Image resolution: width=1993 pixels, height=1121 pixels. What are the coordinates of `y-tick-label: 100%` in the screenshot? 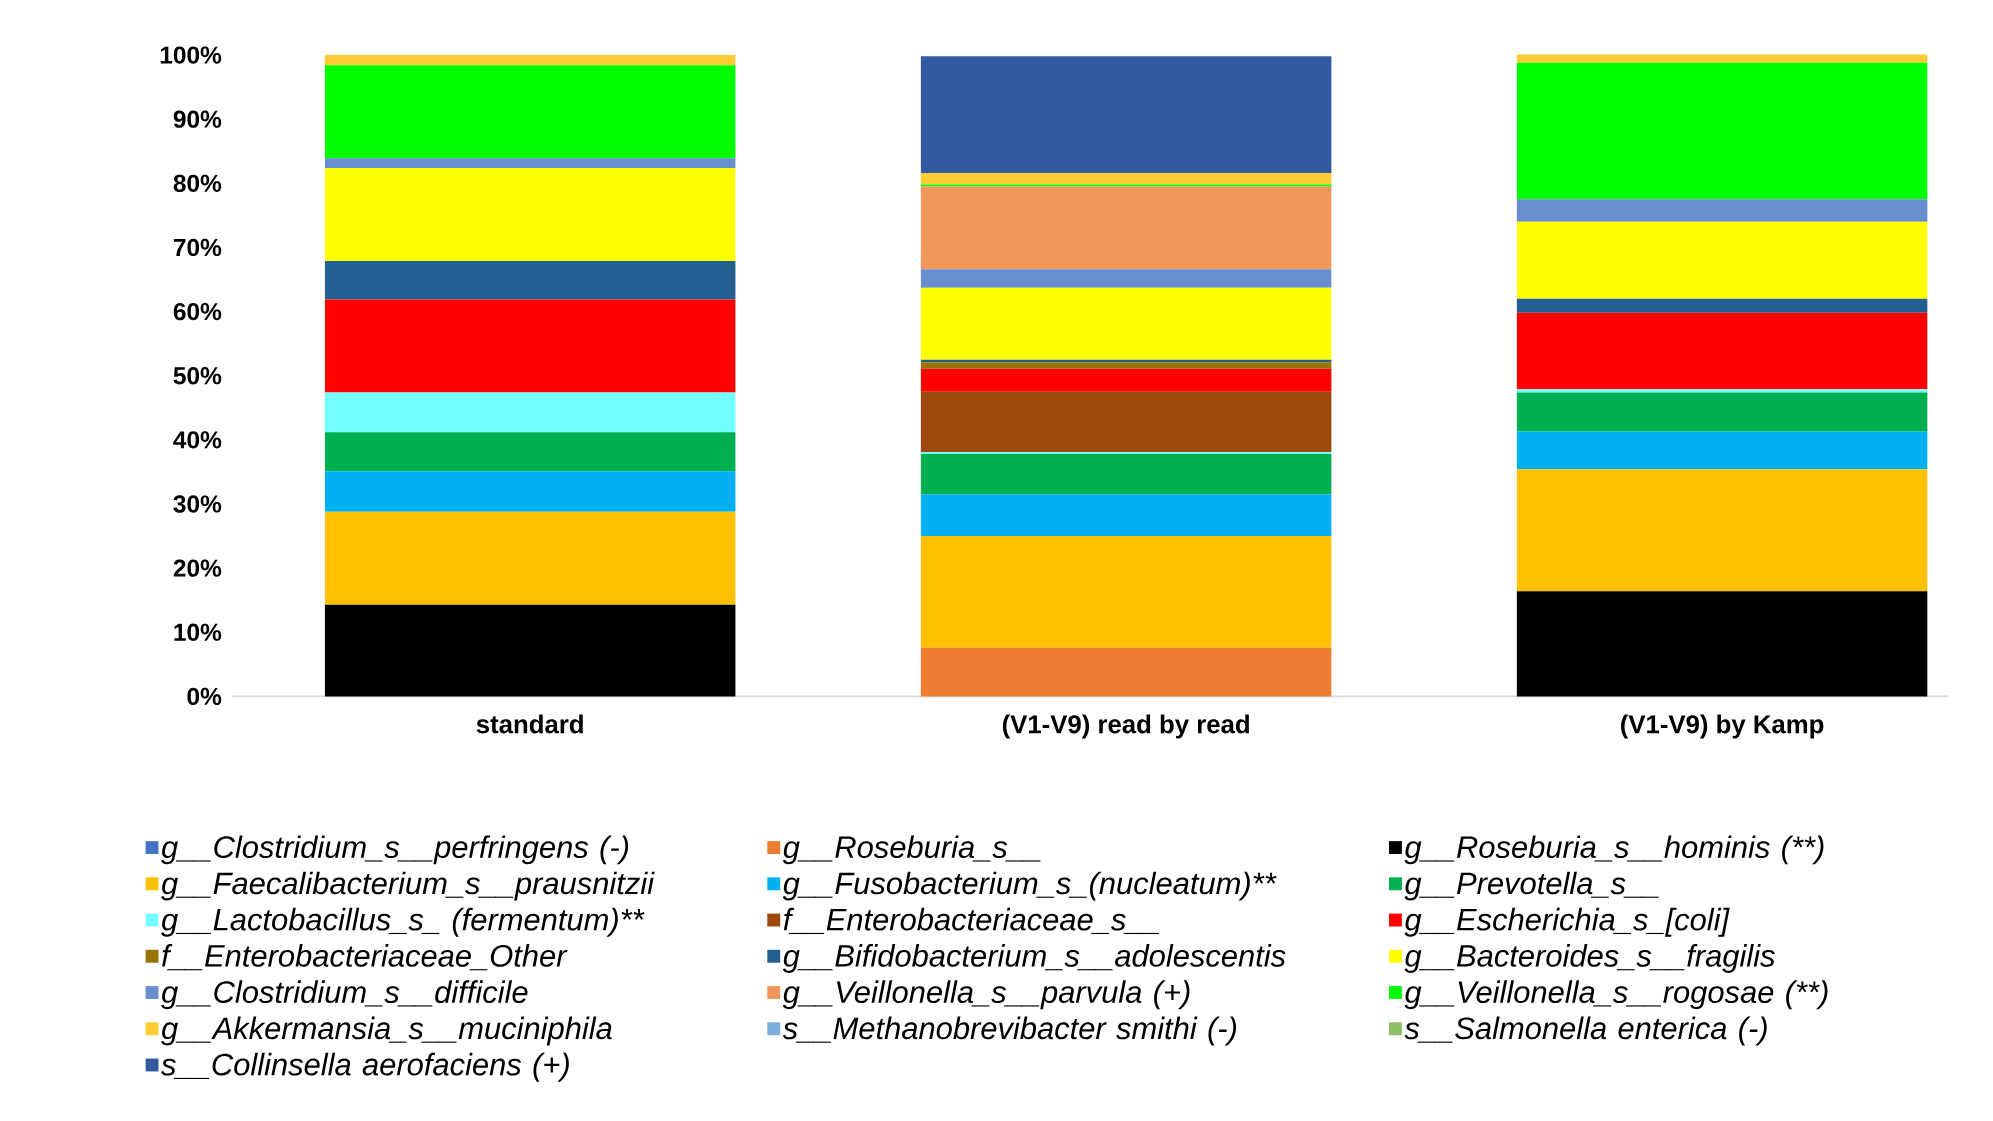 It's located at (191, 55).